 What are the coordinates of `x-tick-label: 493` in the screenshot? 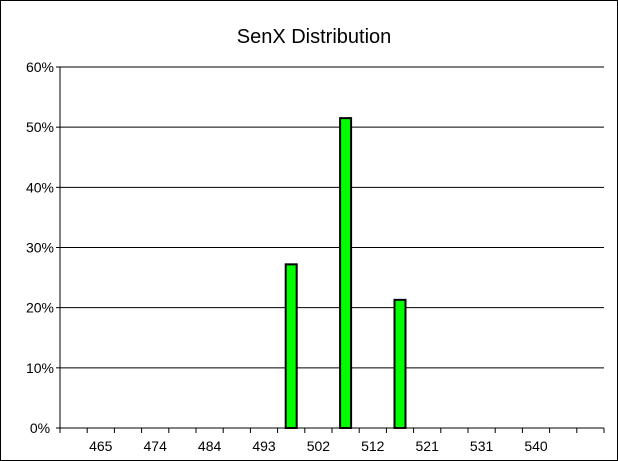 It's located at (264, 446).